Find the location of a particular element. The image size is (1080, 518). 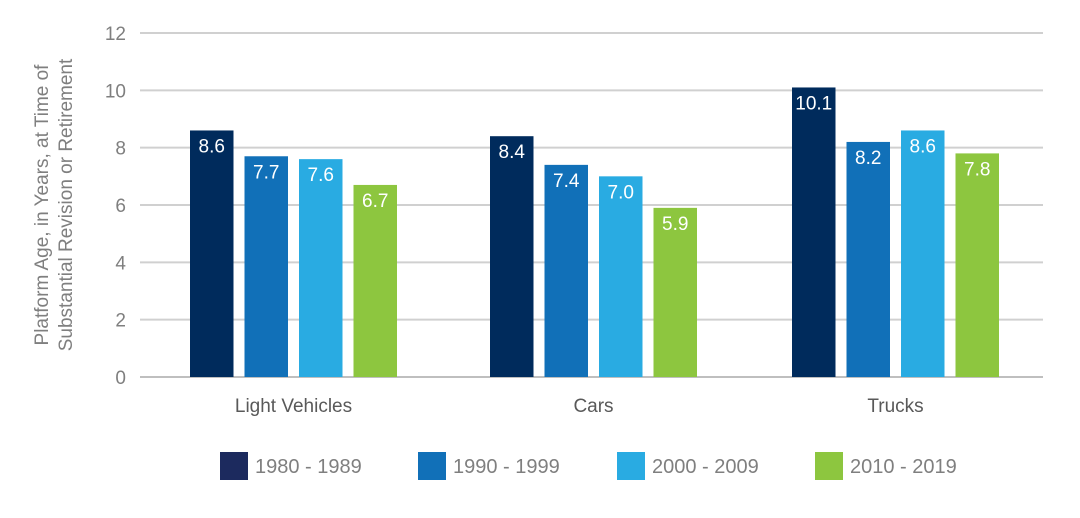

y-tick-label: 10 is located at coordinates (115, 91).